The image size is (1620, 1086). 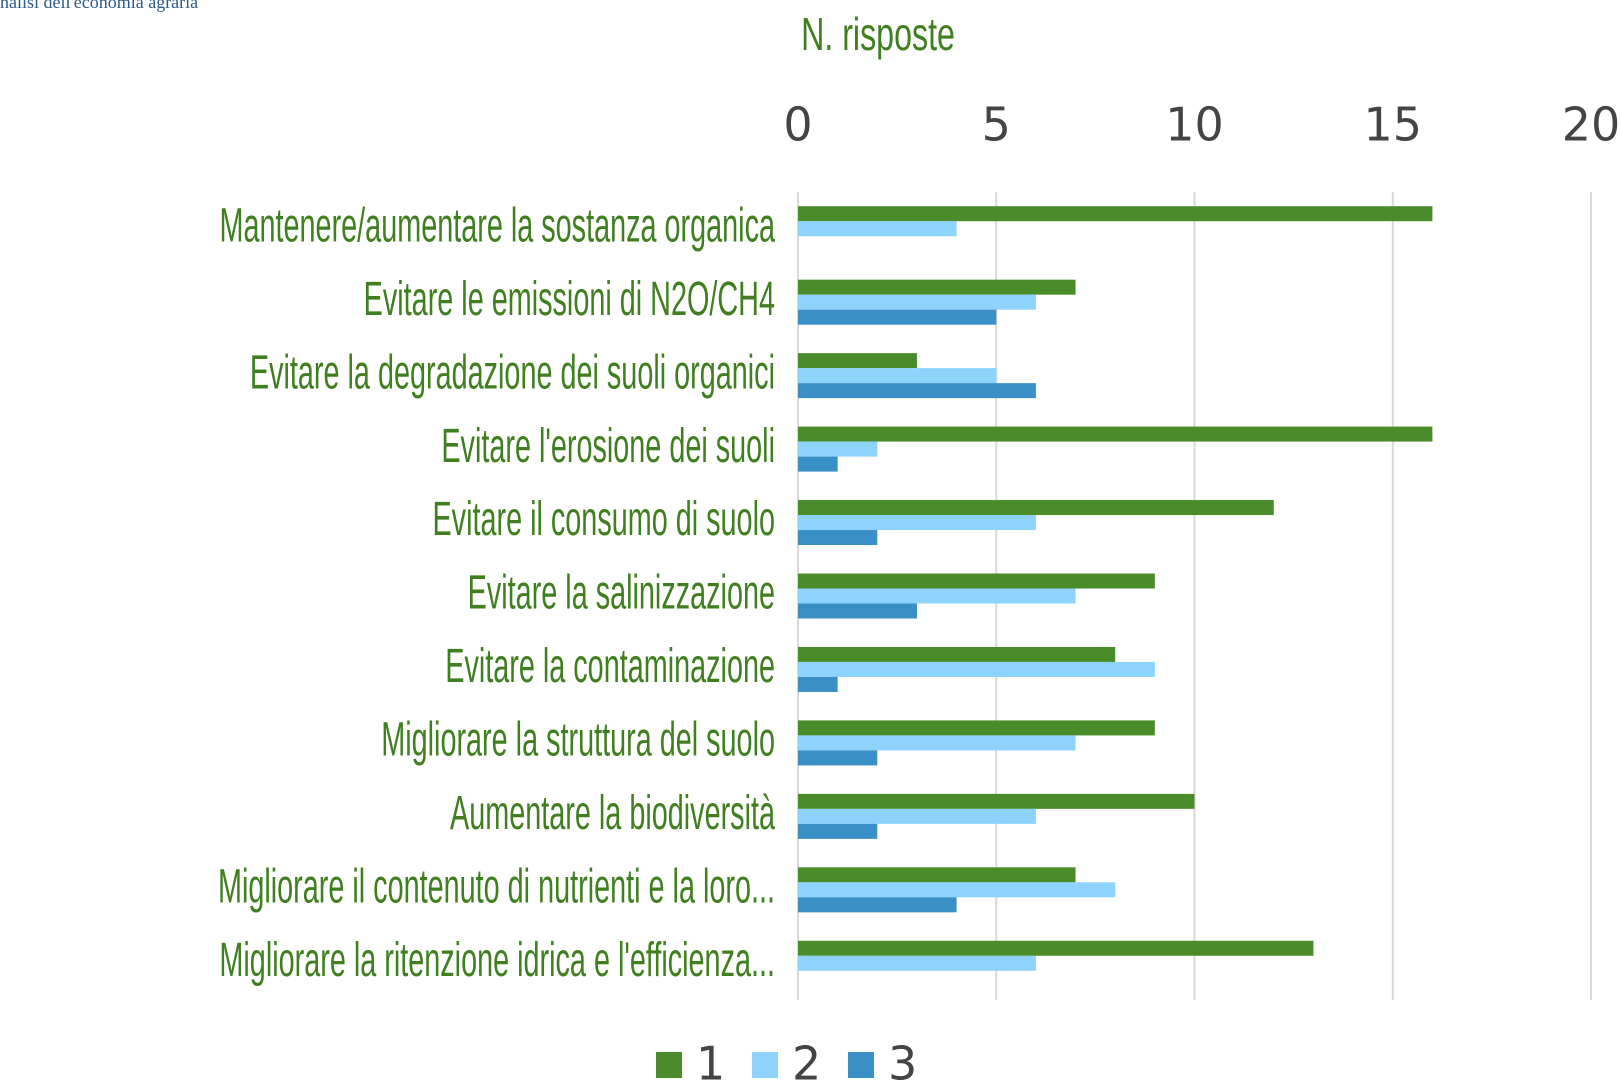 I want to click on category-label: Migliorare la struttura del suolo, so click(x=578, y=739).